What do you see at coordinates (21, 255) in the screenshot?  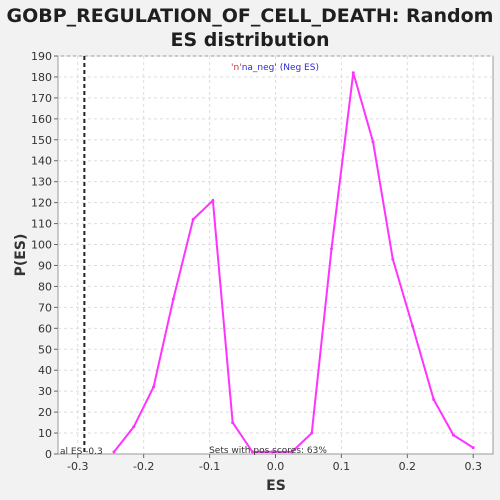 I see `y-axis-label: P(ES)` at bounding box center [21, 255].